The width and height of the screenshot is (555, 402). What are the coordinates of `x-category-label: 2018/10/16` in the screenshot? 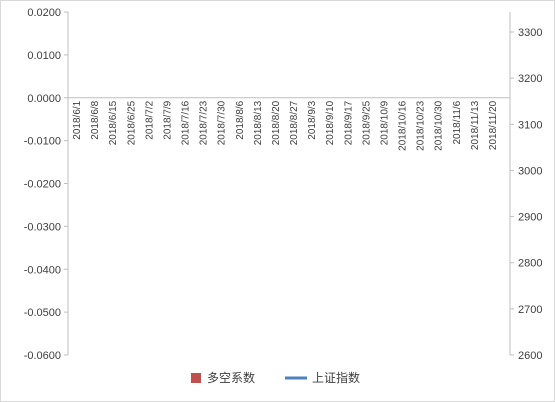 It's located at (403, 125).